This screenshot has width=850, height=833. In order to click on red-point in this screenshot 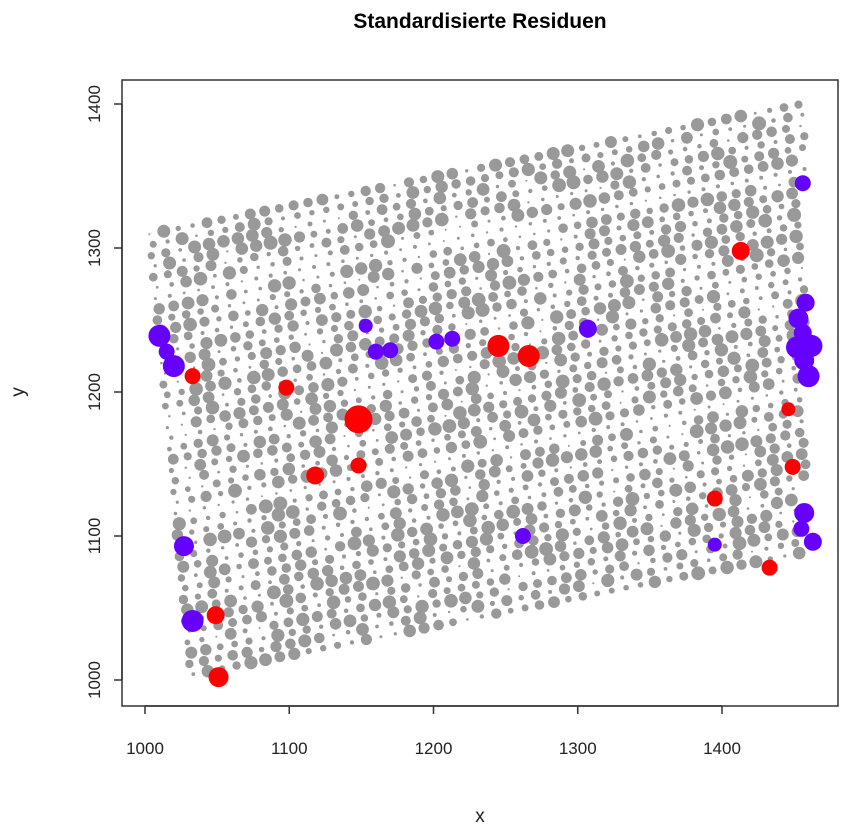, I will do `click(358, 465)`.